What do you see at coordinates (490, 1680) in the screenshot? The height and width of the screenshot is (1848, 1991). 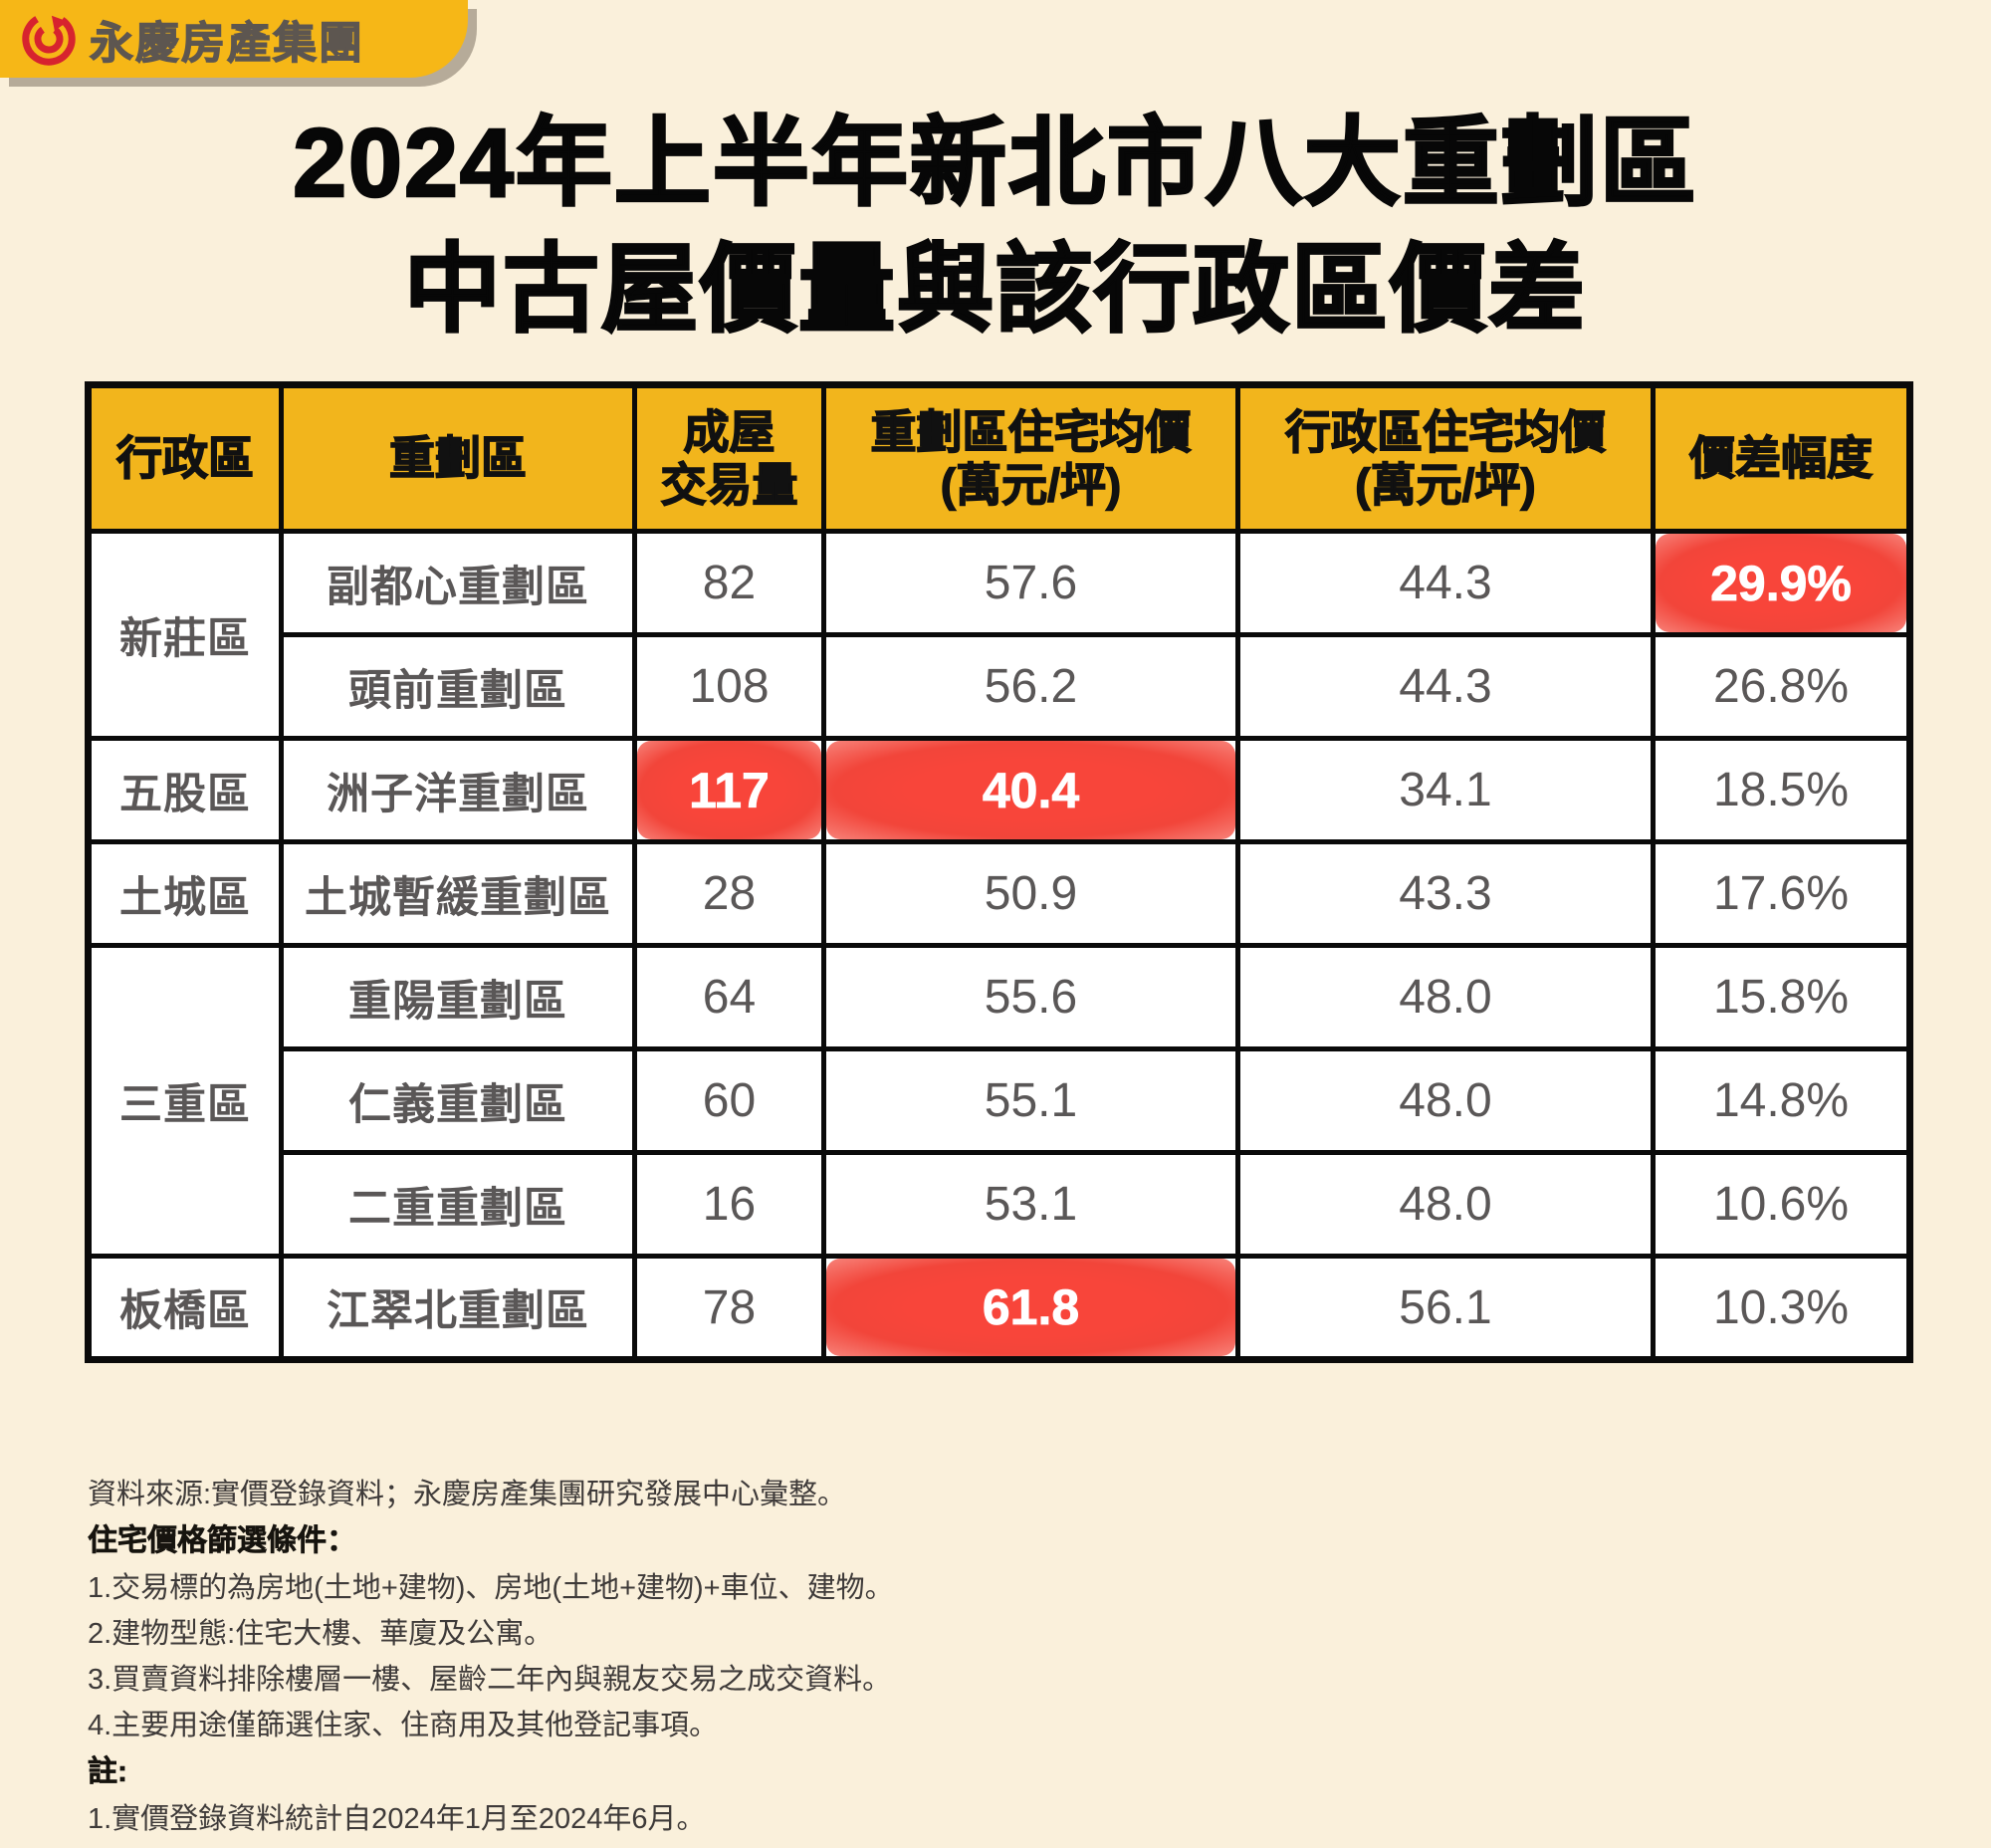 I see `filter-item: 3.買賣資料排除樓層一樓、屋齡二年內與親友交易之成交資料。` at bounding box center [490, 1680].